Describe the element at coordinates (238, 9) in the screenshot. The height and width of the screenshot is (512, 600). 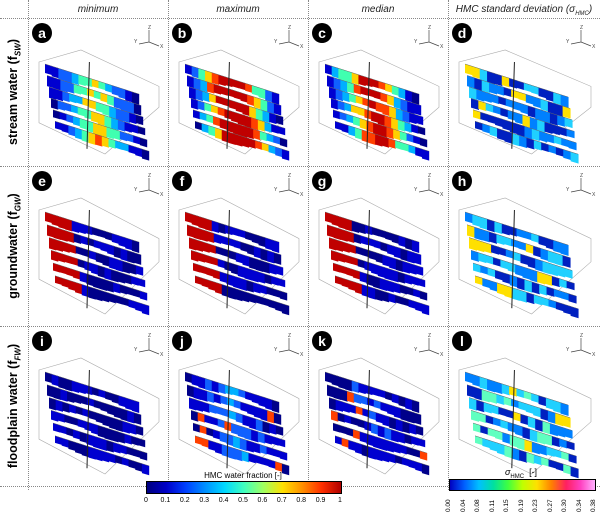
I see `column-header-maximum: maximum` at that location.